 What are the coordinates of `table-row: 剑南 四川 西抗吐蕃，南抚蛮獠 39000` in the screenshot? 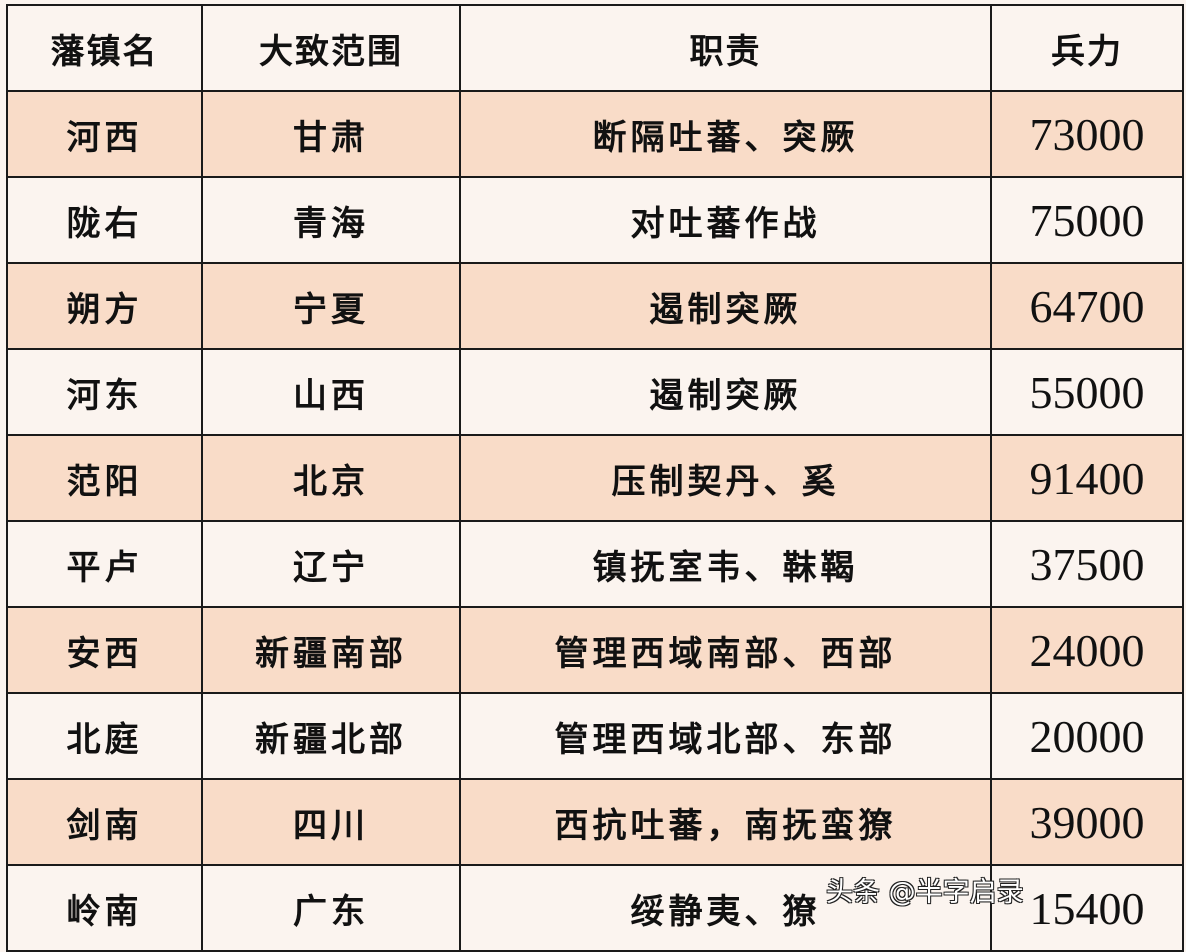 It's located at (595, 822).